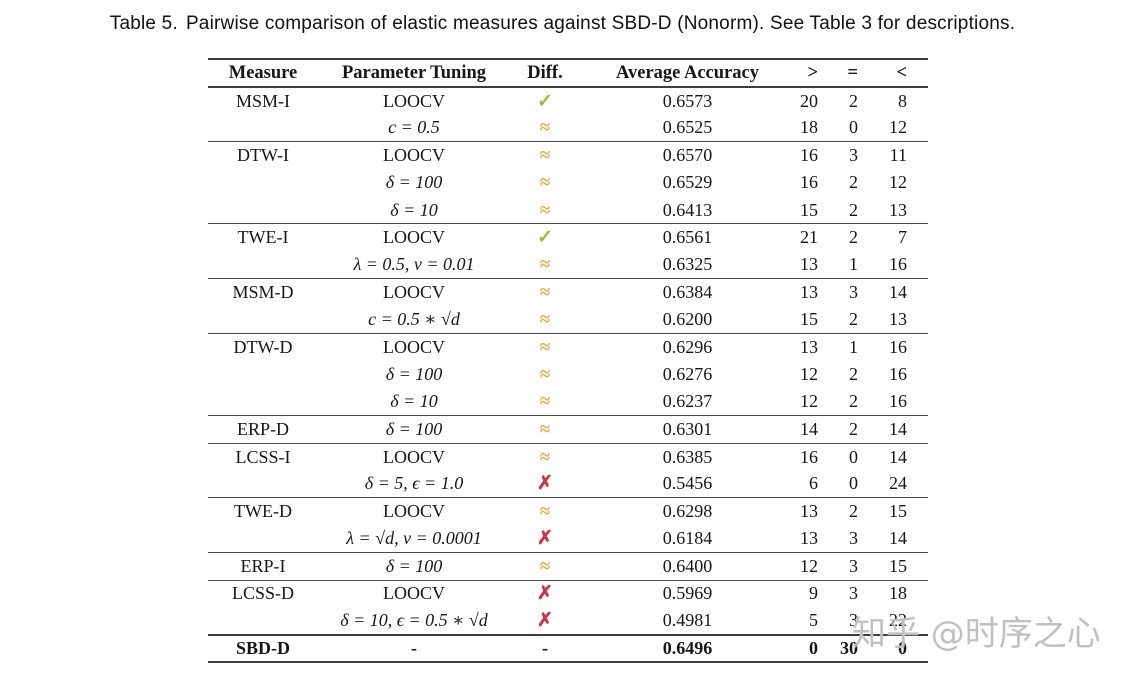 Image resolution: width=1125 pixels, height=686 pixels. I want to click on wins-cell: 18, so click(809, 127).